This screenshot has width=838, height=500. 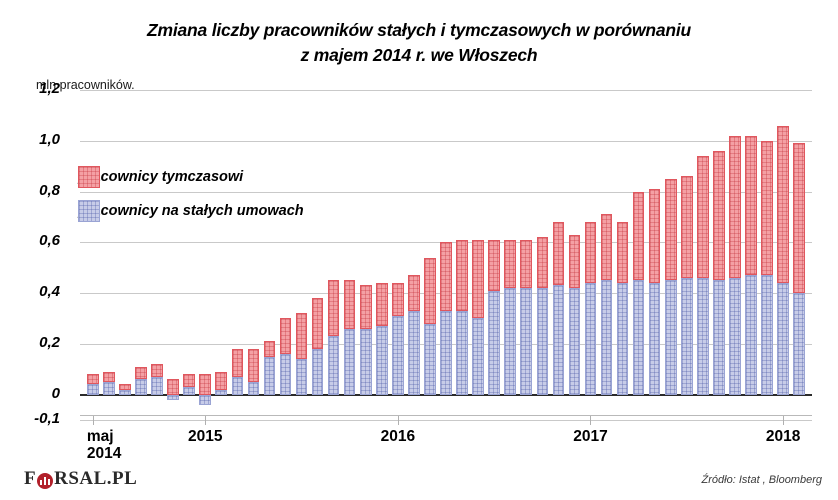 What do you see at coordinates (191, 211) in the screenshot?
I see `legend-label-permanent: pracownicy na stałych umowach` at bounding box center [191, 211].